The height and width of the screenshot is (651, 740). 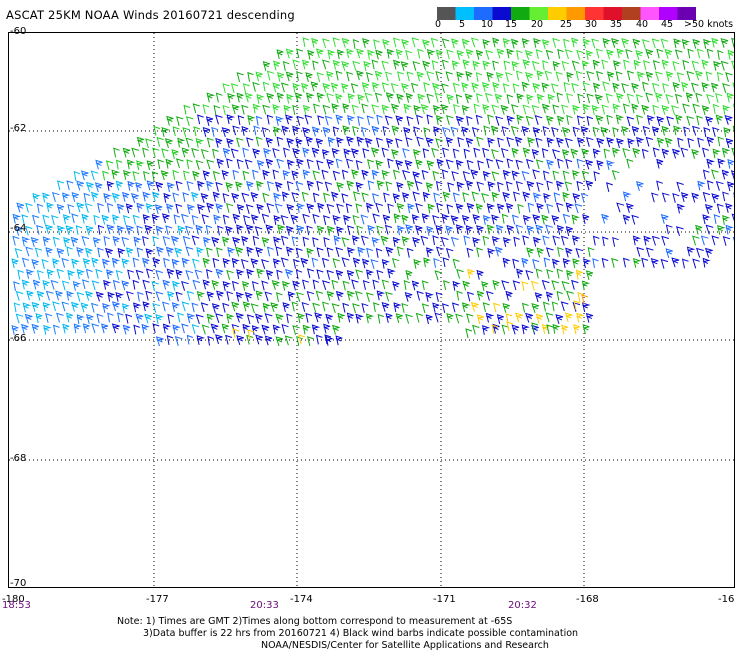 I want to click on colorbar-label-40: 40, so click(x=642, y=24).